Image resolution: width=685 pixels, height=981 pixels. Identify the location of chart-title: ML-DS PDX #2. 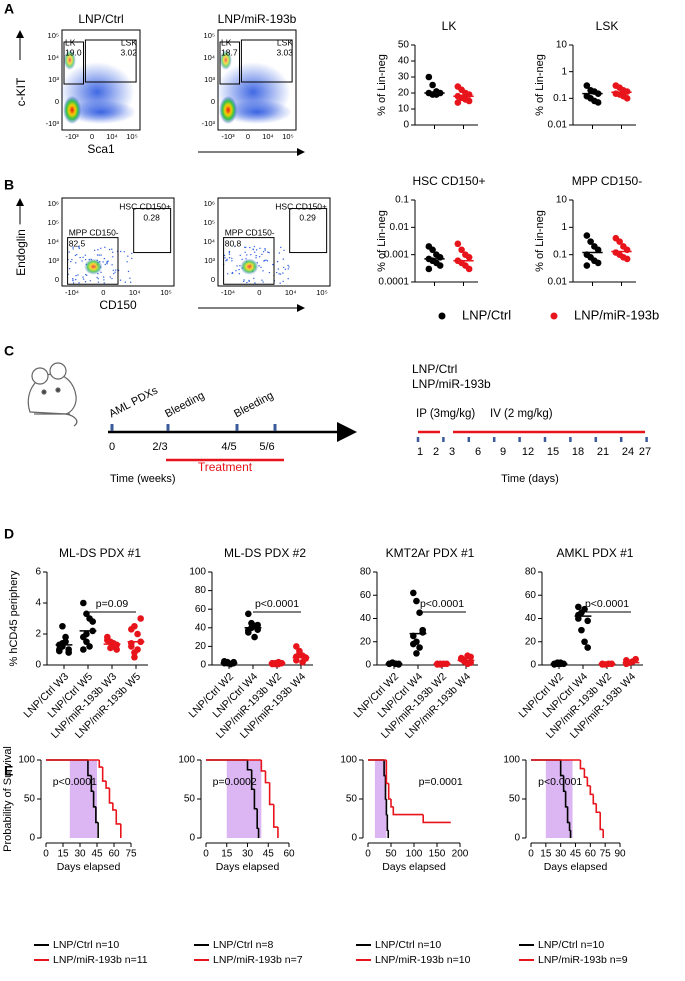
(265, 553).